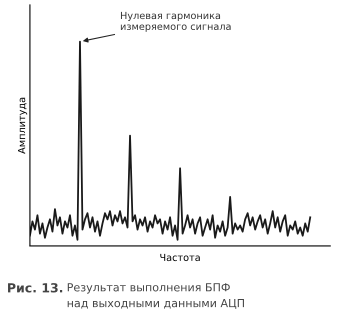 The image size is (344, 327). Describe the element at coordinates (35, 288) in the screenshot. I see `text: Рис. 13.` at that location.